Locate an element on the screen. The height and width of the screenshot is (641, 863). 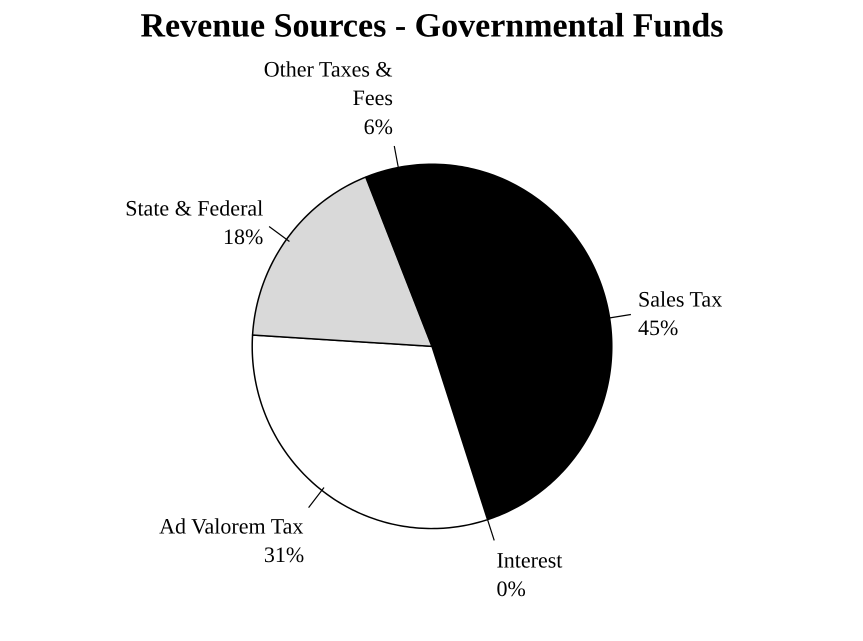
data-label: 45% is located at coordinates (658, 327).